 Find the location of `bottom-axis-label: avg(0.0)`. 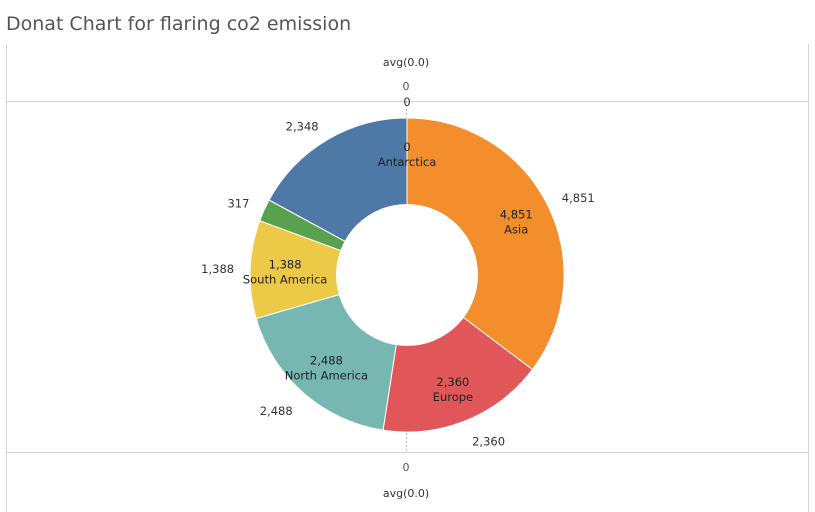

bottom-axis-label: avg(0.0) is located at coordinates (406, 493).